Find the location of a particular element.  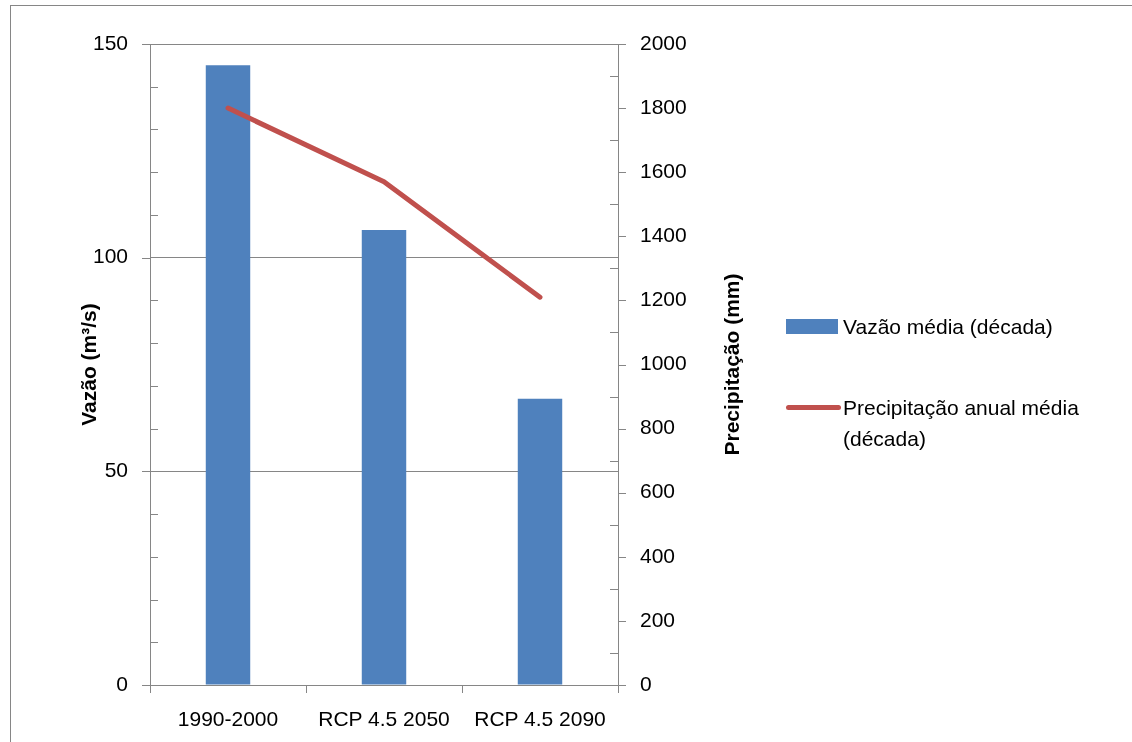

y2-tick-label: 0 is located at coordinates (646, 683).